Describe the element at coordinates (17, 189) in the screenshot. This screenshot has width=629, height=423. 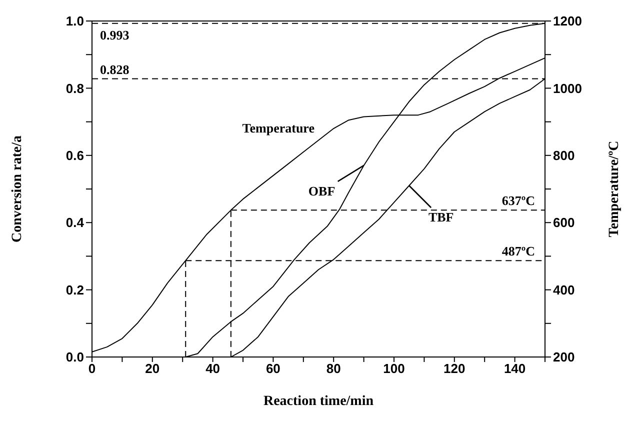
I see `y-axis-title: Conversion rate/a` at that location.